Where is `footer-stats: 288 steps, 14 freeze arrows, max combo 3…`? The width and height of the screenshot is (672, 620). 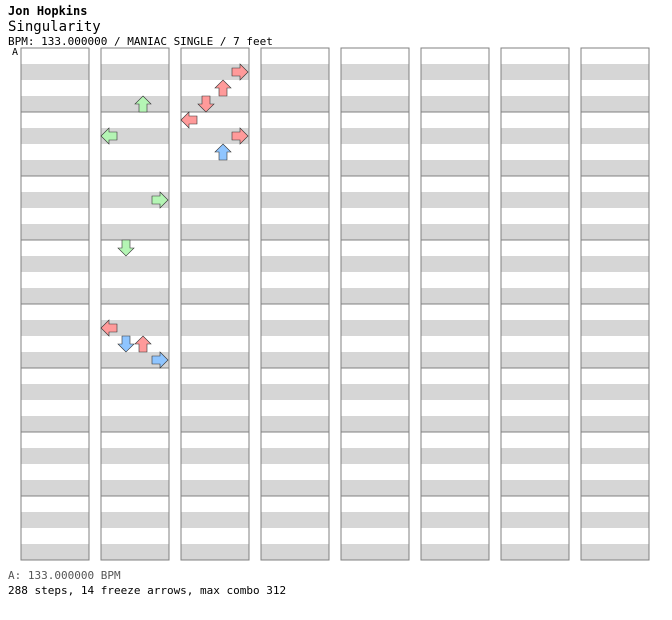
footer-stats: 288 steps, 14 freeze arrows, max combo 3… is located at coordinates (147, 590).